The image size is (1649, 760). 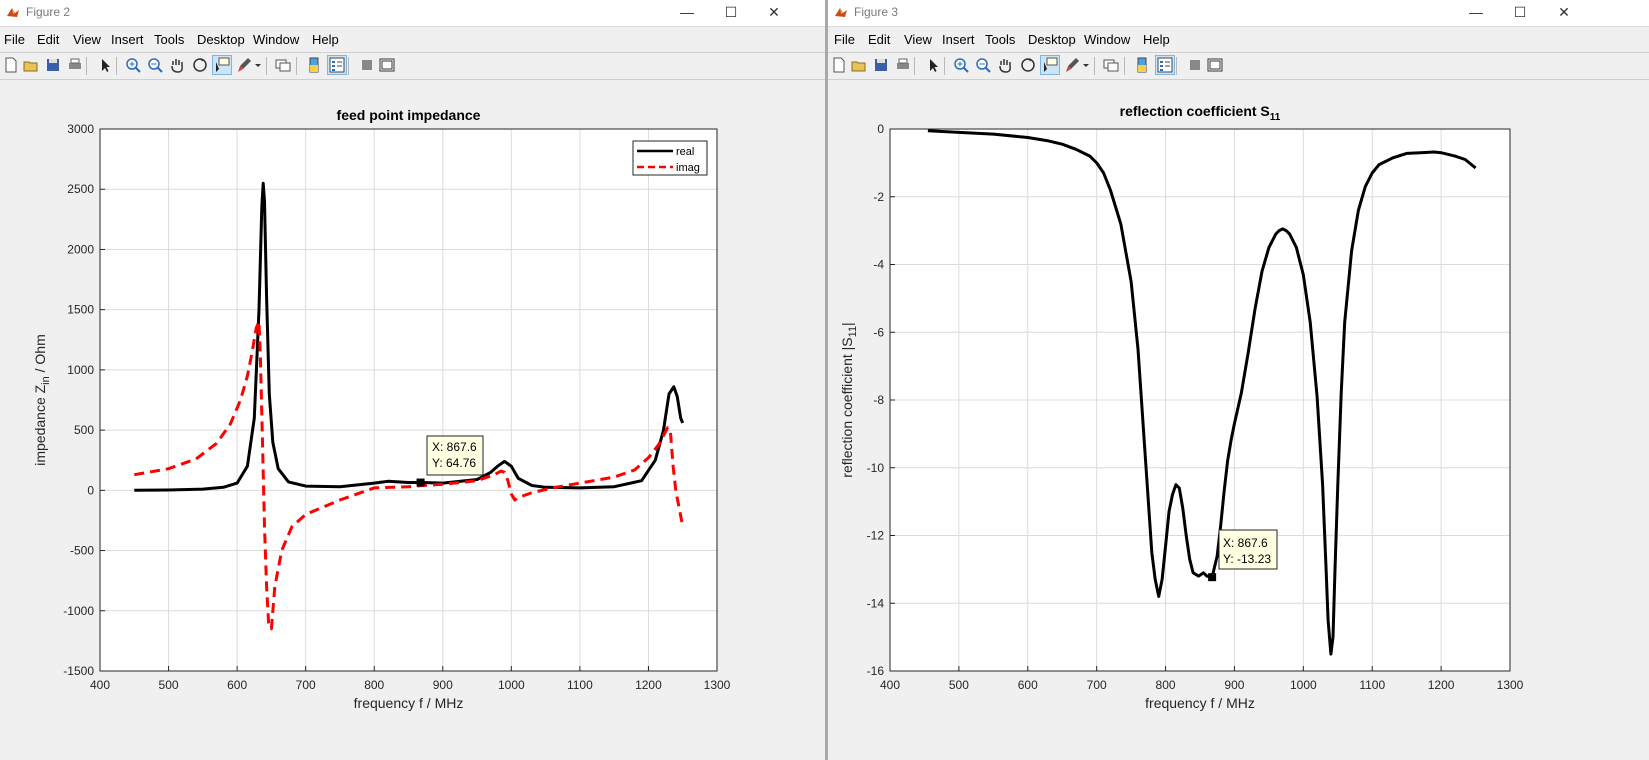 I want to click on y-tick-label: -500, so click(x=82, y=551).